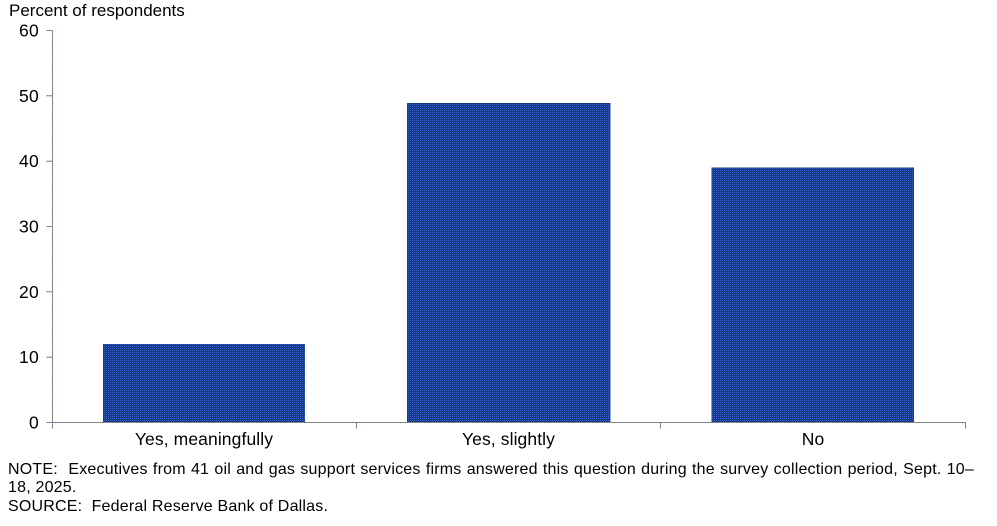  What do you see at coordinates (29, 96) in the screenshot?
I see `svg-text: 50` at bounding box center [29, 96].